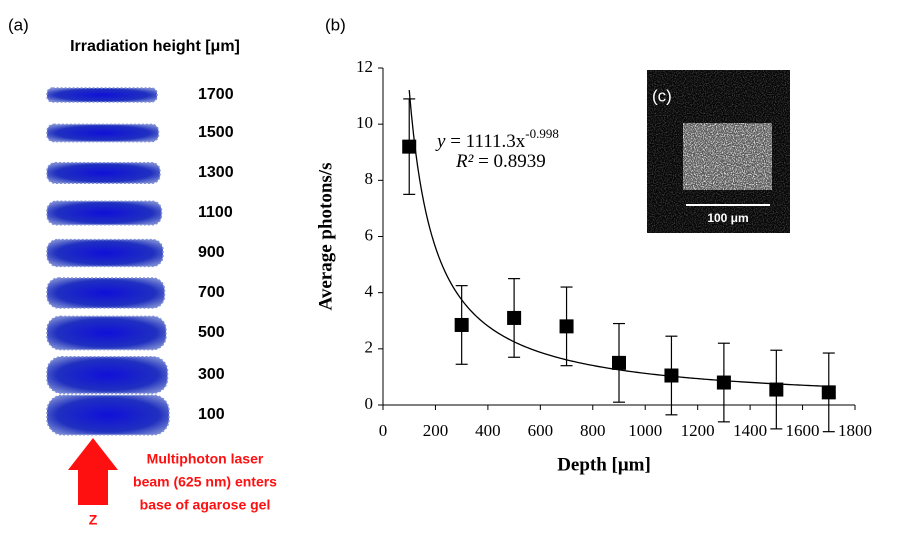  I want to click on x-tick-label: 1800, so click(855, 430).